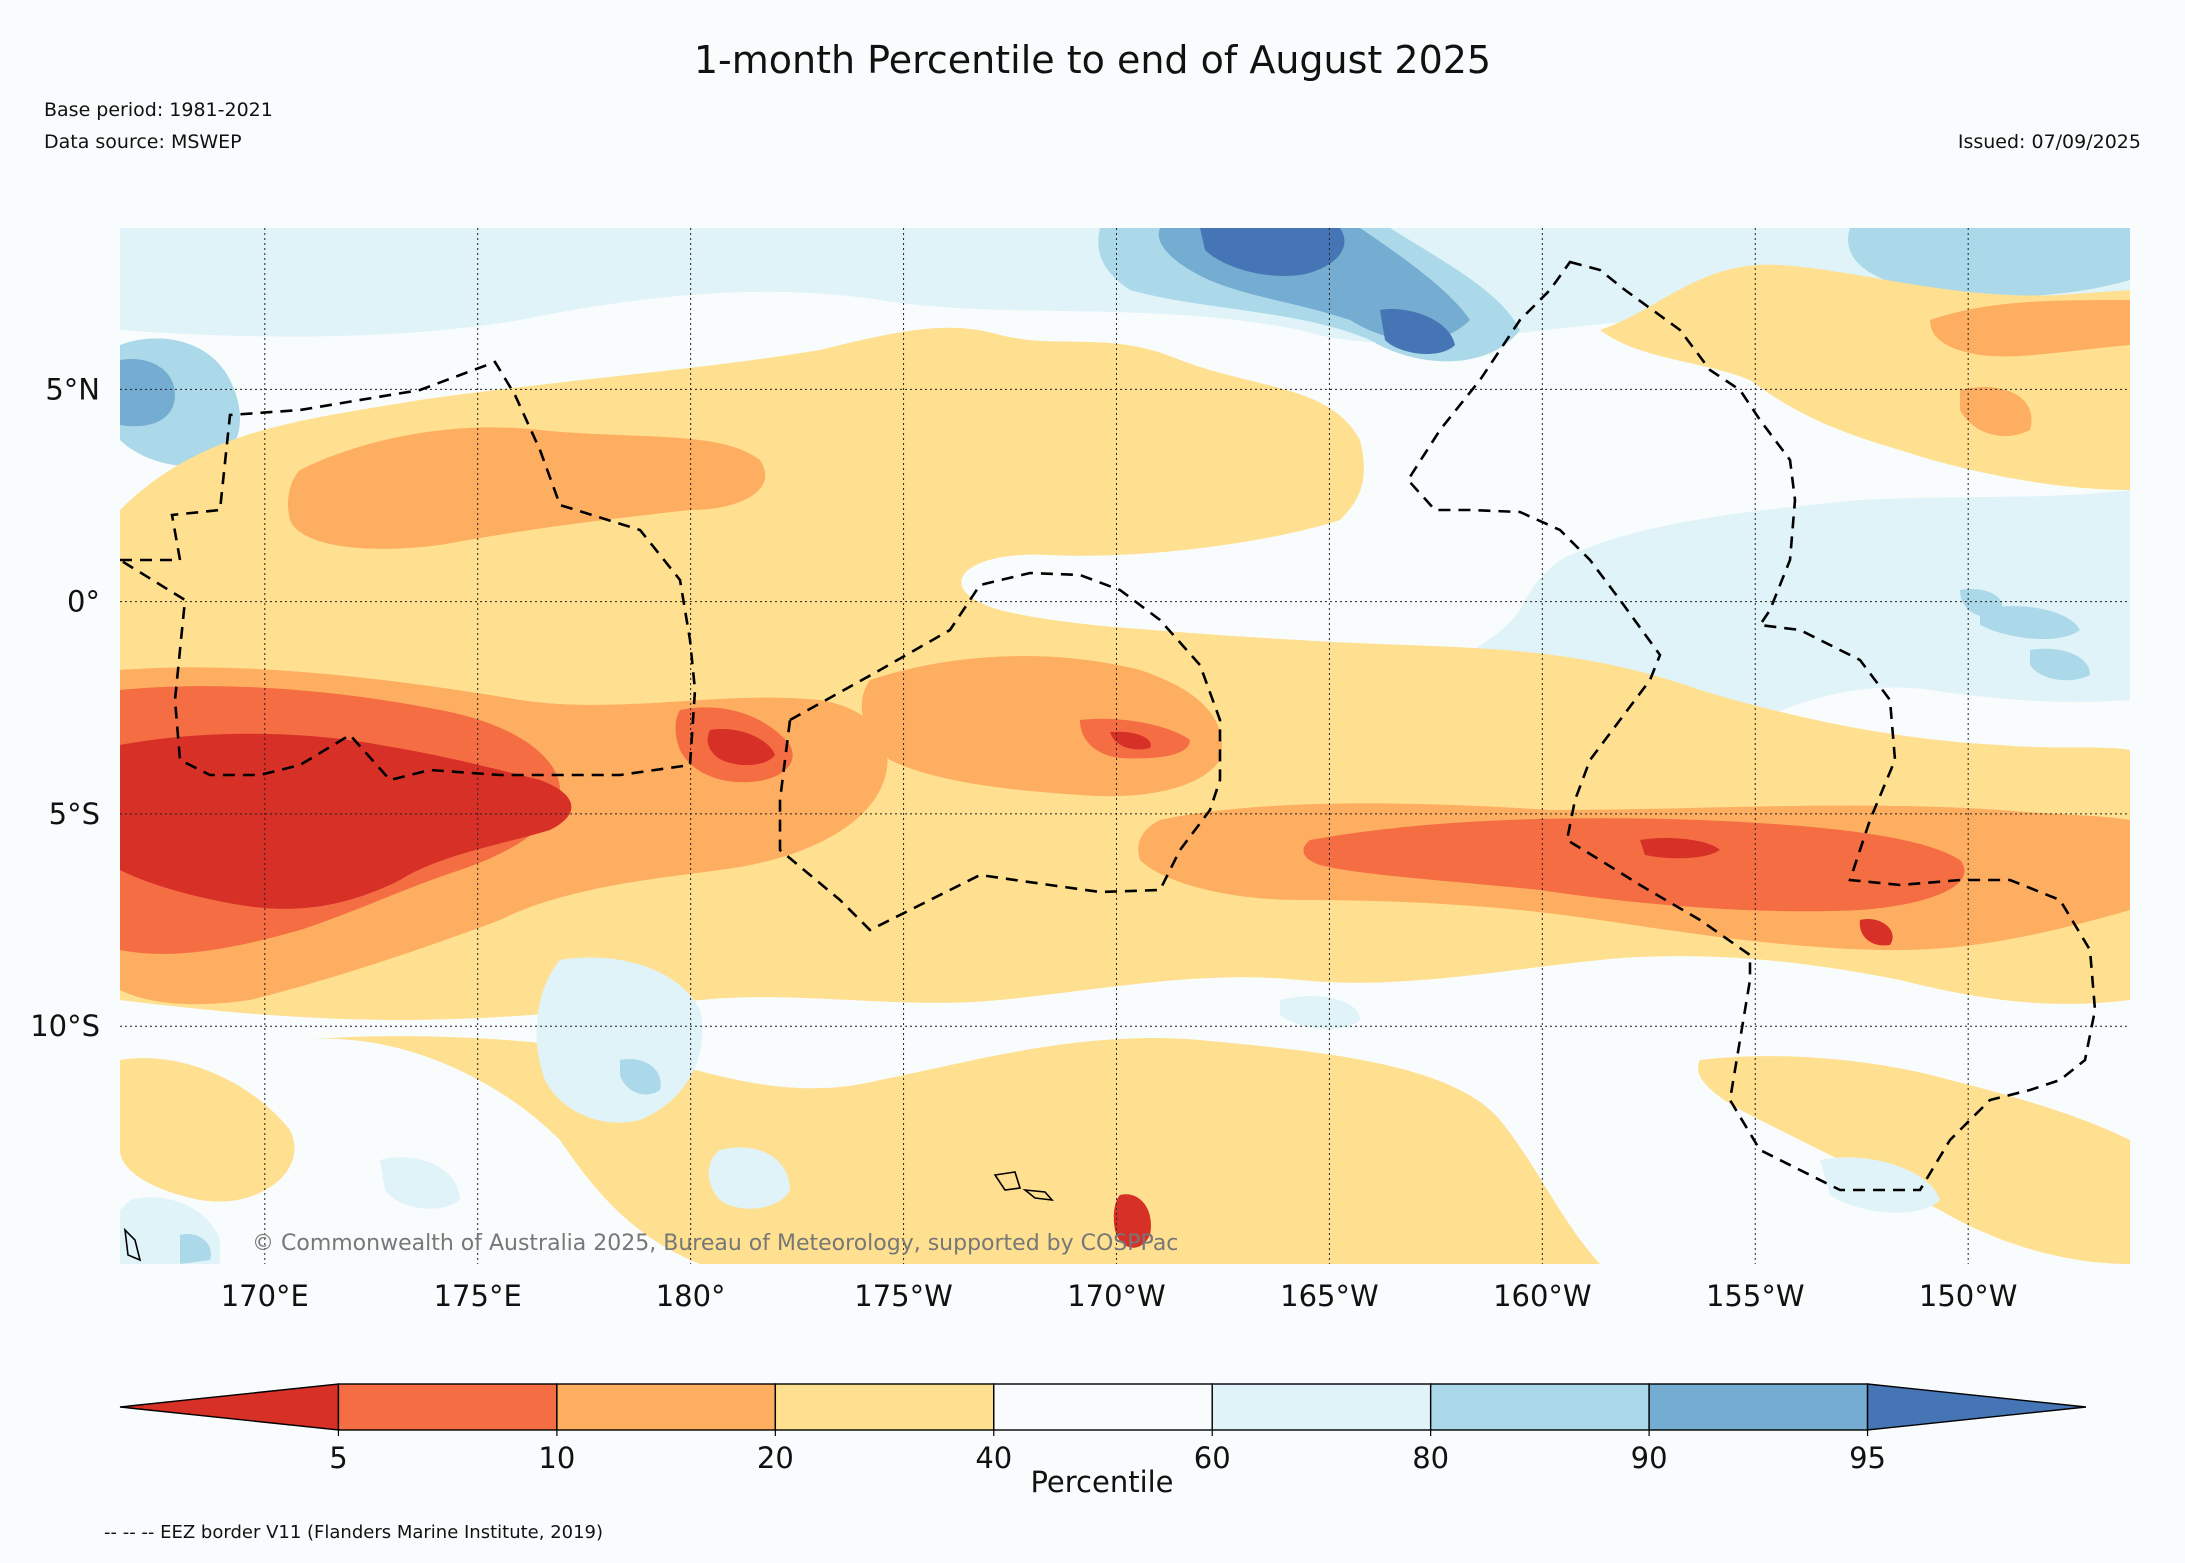  Describe the element at coordinates (478, 1296) in the screenshot. I see `x-tick-label: 175°E` at that location.